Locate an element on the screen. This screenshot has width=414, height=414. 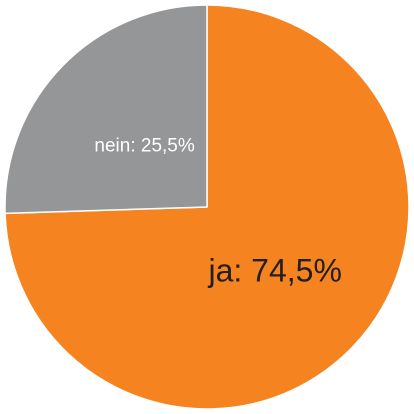
pie-label-ja: ja: 74,5% is located at coordinates (274, 271).